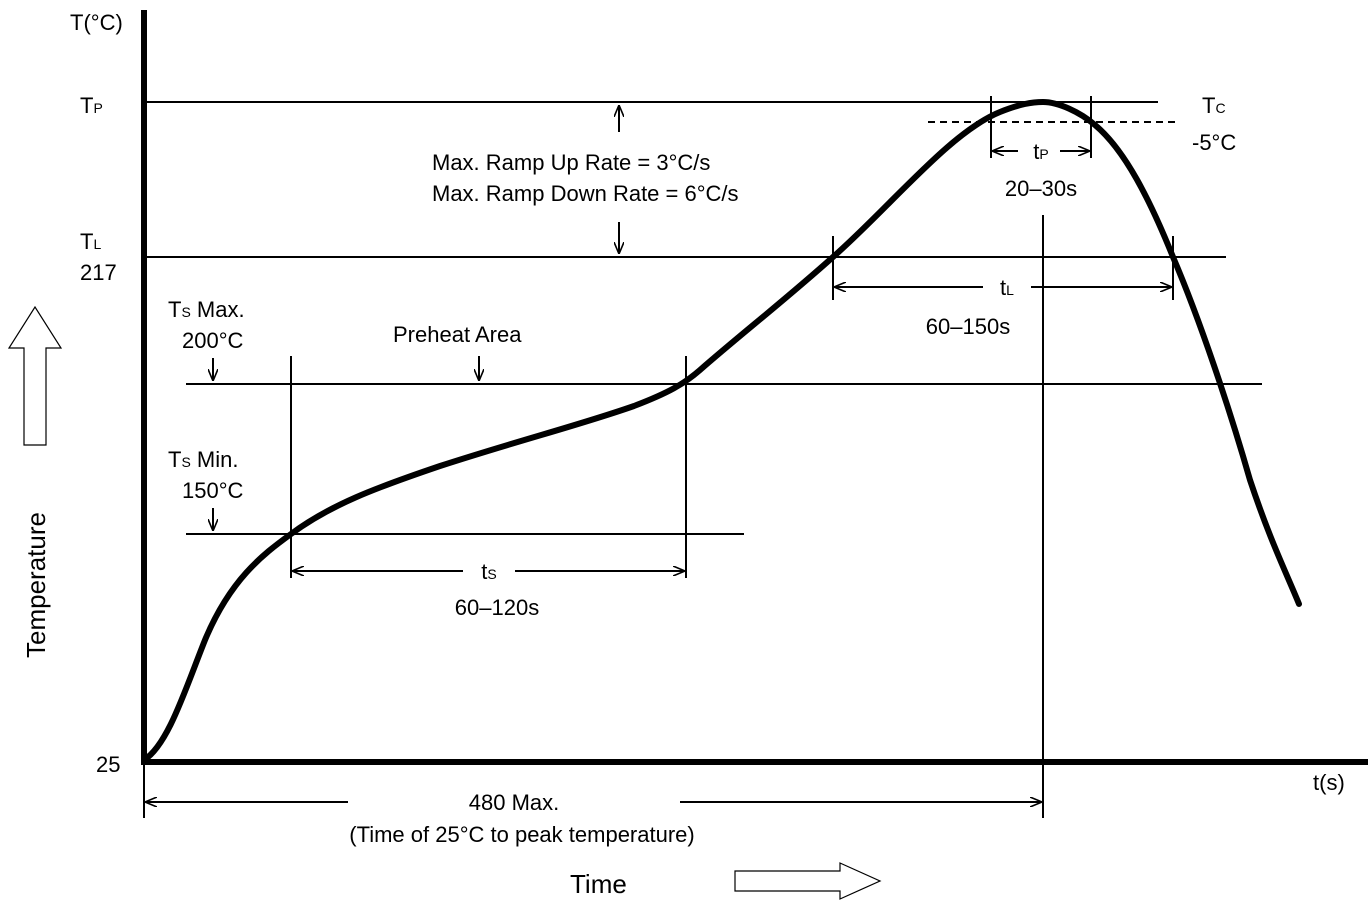 This screenshot has width=1368, height=913. I want to click on y-axis-title: T(°C), so click(96, 22).